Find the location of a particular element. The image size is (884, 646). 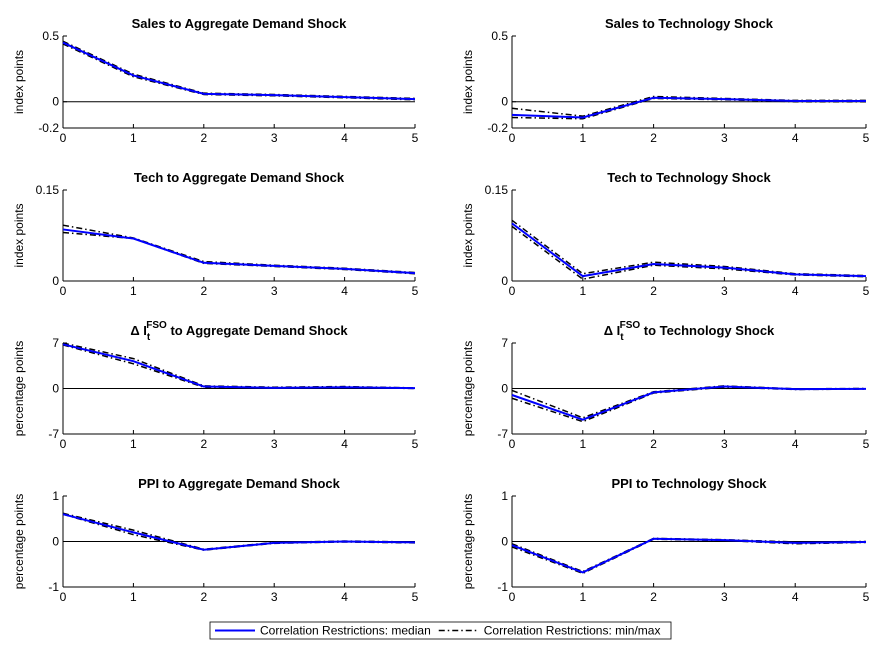

title-part: Tech to Aggregate Demand Shock is located at coordinates (239, 177).